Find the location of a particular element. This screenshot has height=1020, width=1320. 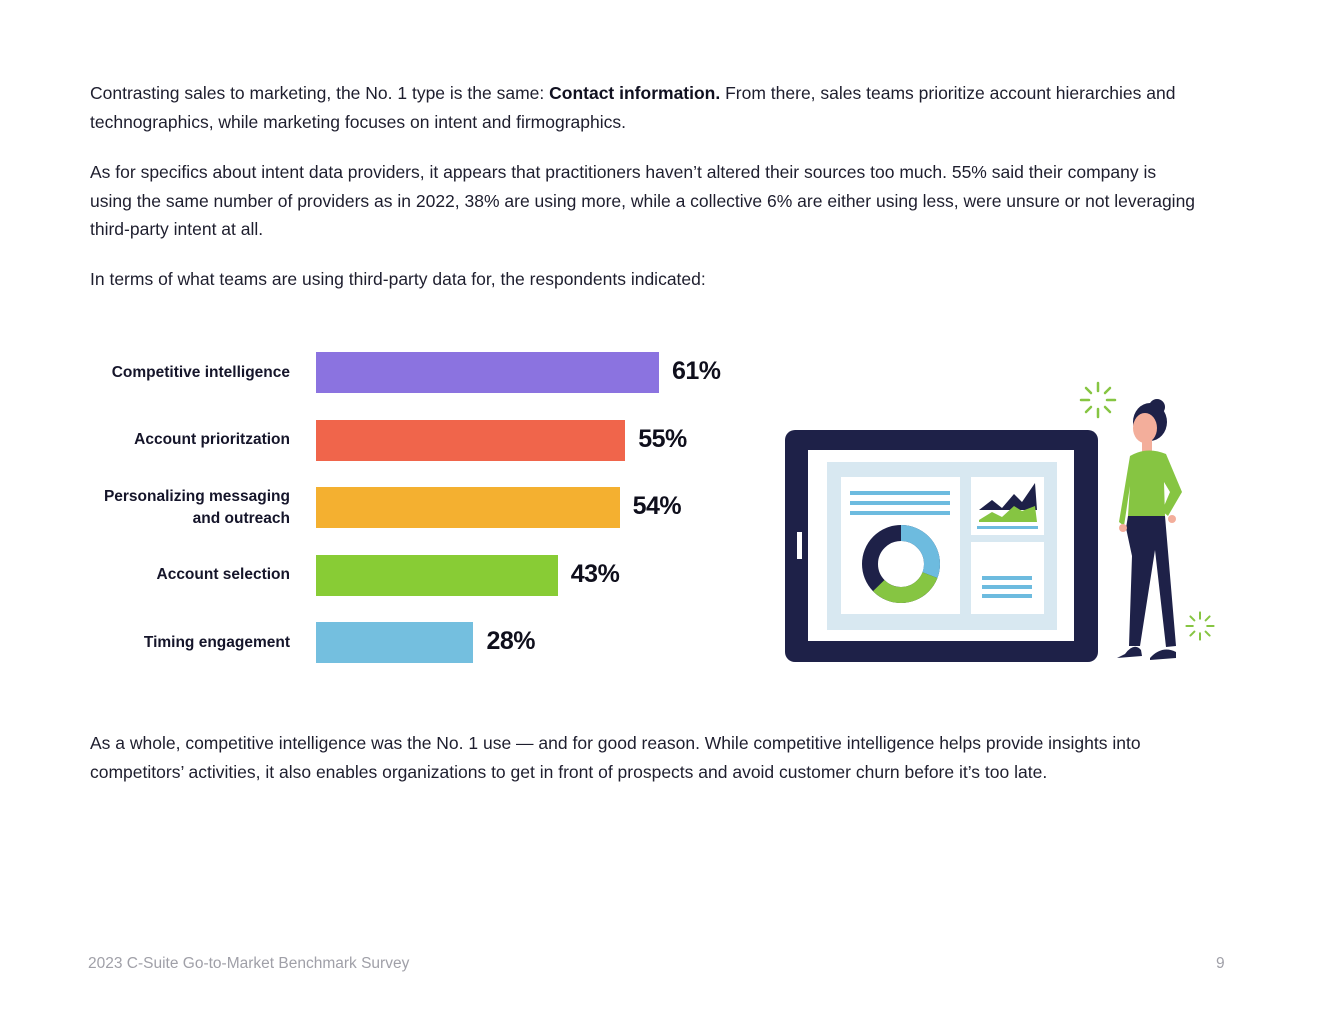

bar-category-label: Personalizing messaging and outreach is located at coordinates (170, 508).